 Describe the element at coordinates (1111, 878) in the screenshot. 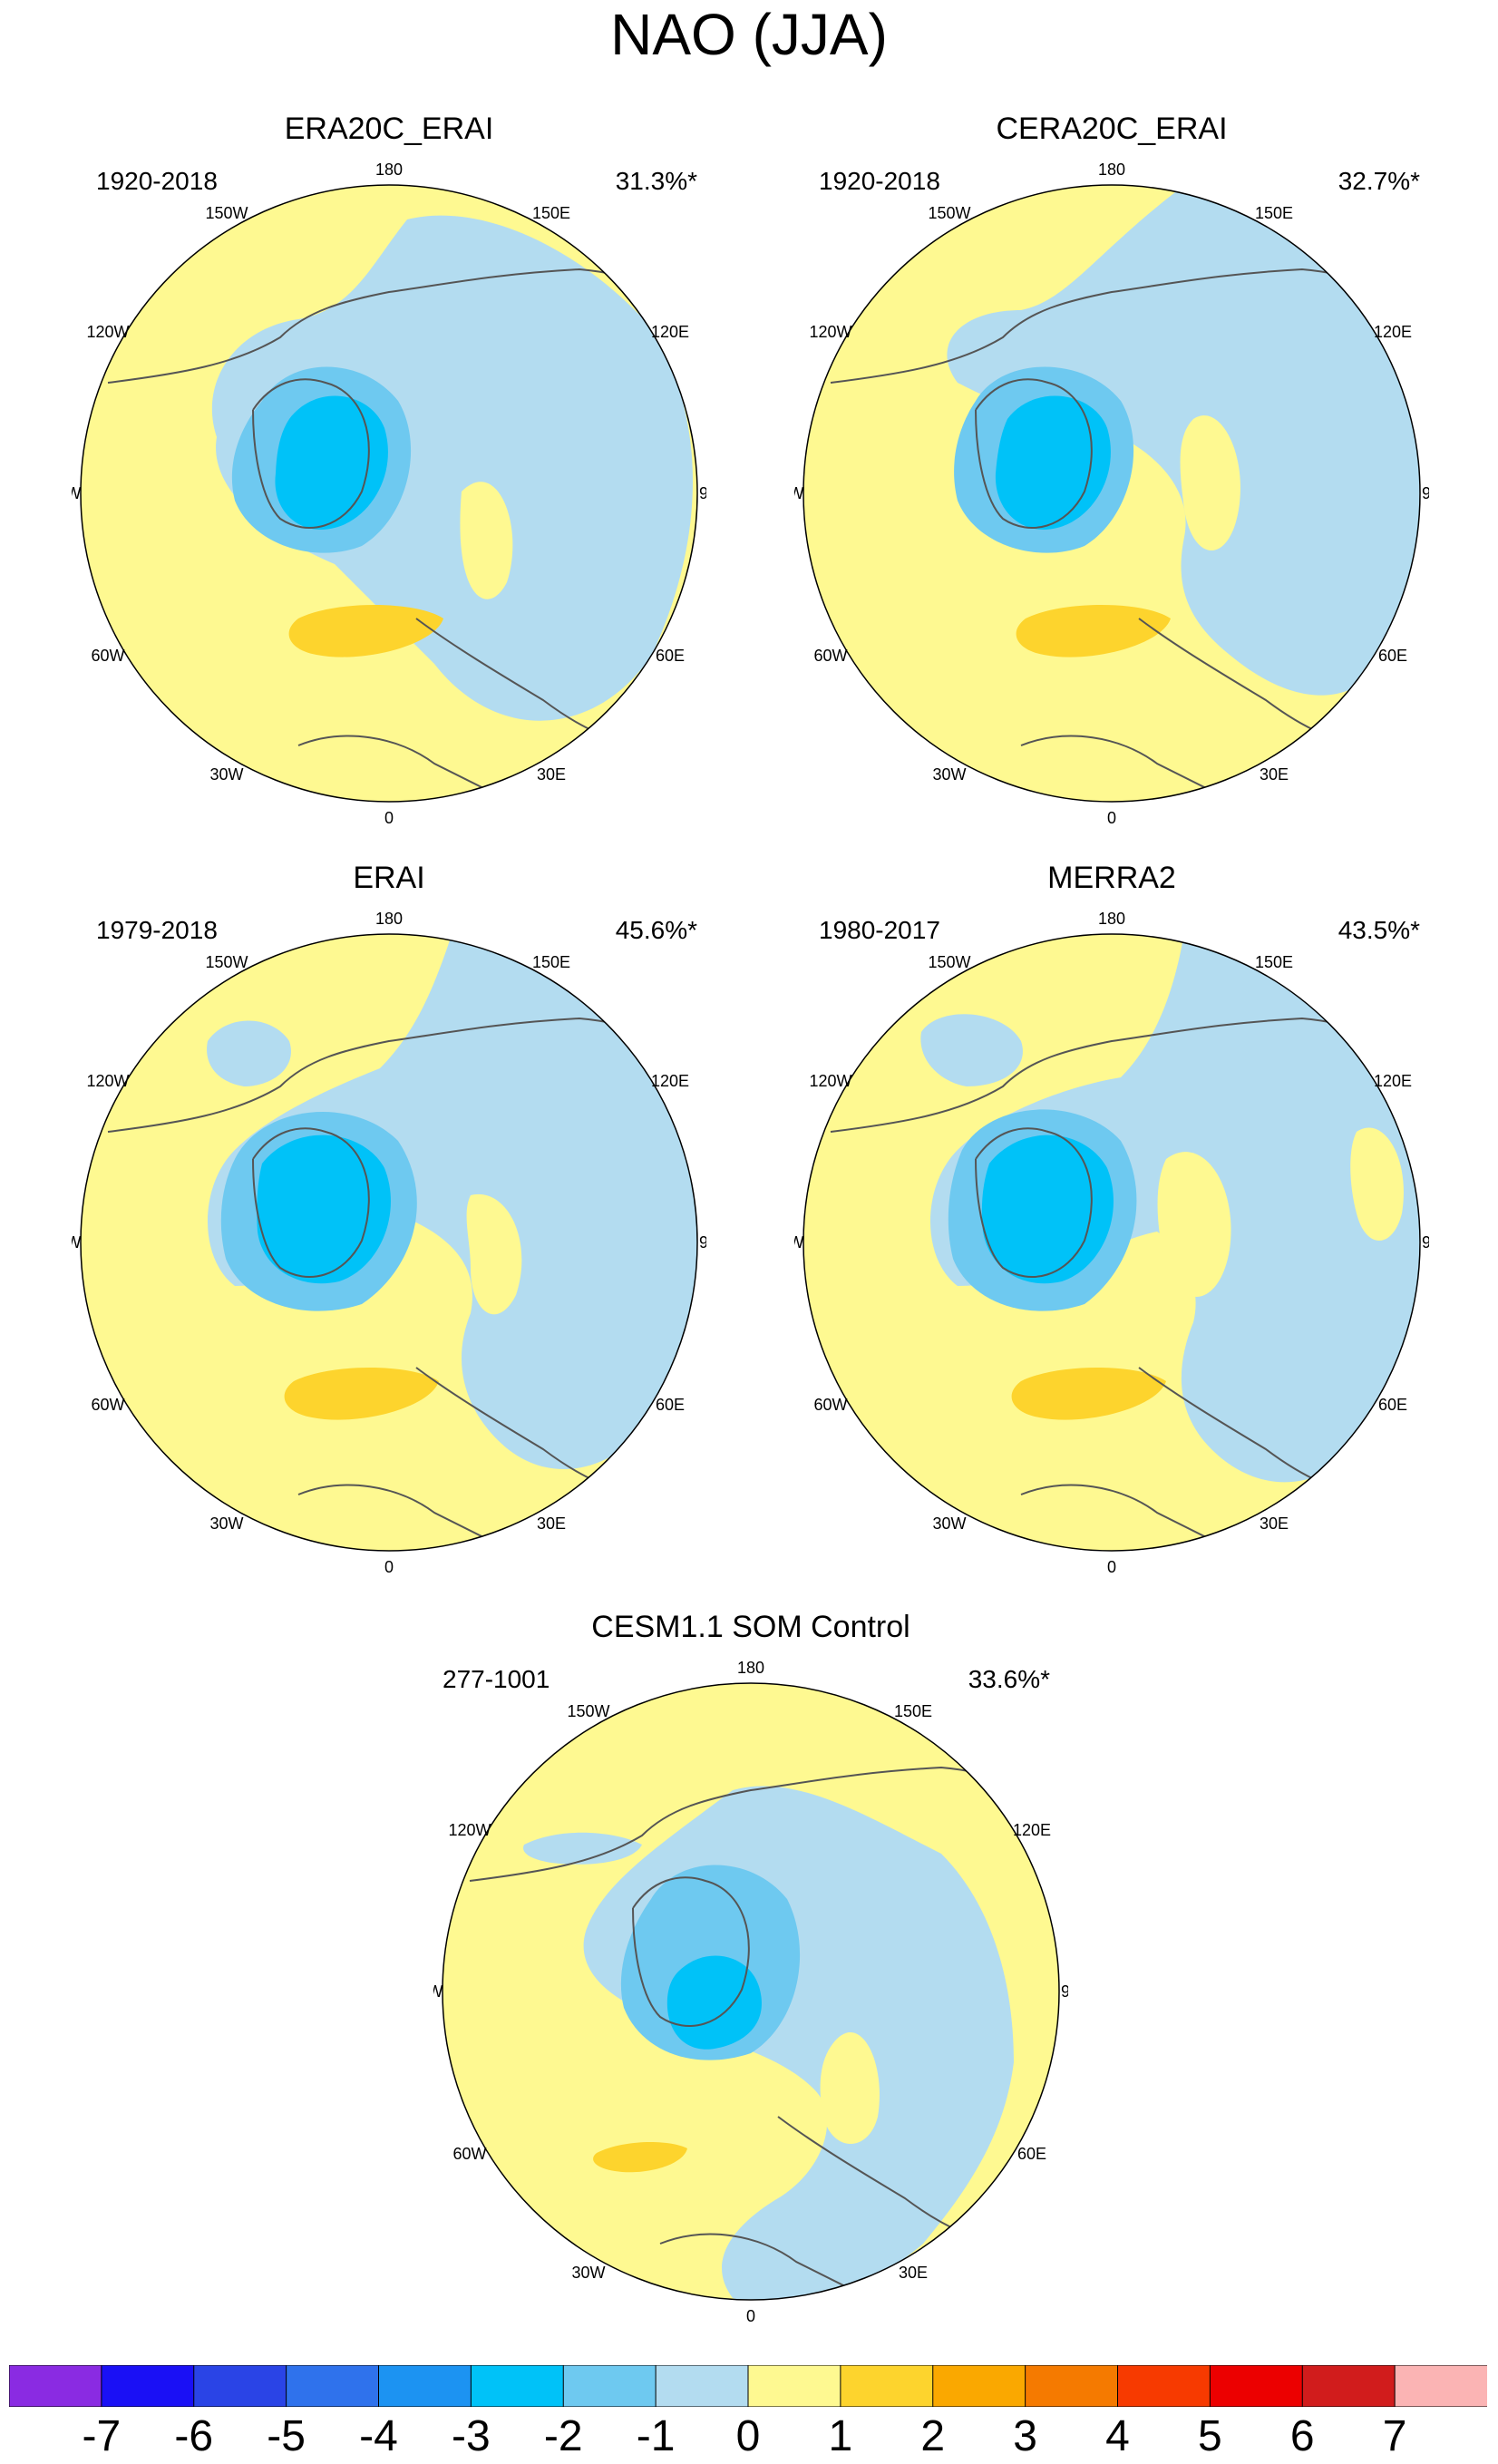

I see `panel-title: MERRA2` at that location.